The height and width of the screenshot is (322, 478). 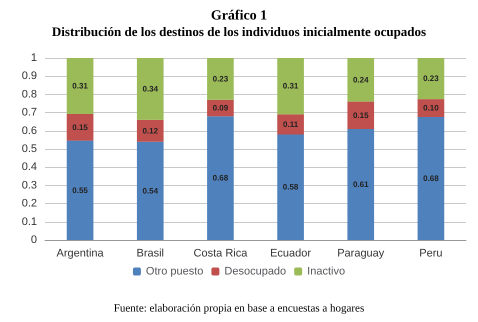 I want to click on chart-subtitle: Distribución de los destinos de los individuos inicialmente ocupados, so click(x=239, y=31).